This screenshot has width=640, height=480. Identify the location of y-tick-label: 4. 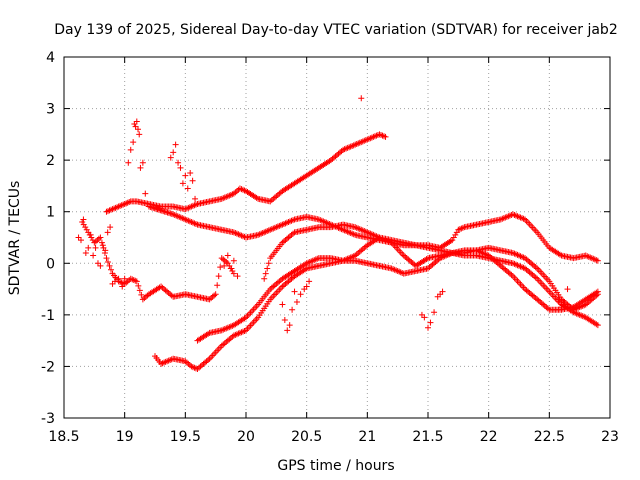
(50, 58).